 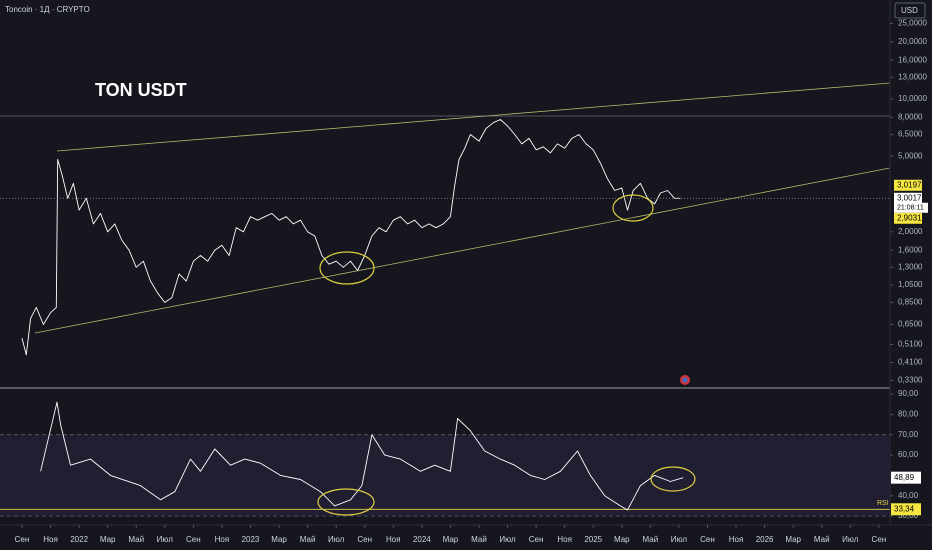 What do you see at coordinates (910, 362) in the screenshot?
I see `y-tick-label: 0,4100` at bounding box center [910, 362].